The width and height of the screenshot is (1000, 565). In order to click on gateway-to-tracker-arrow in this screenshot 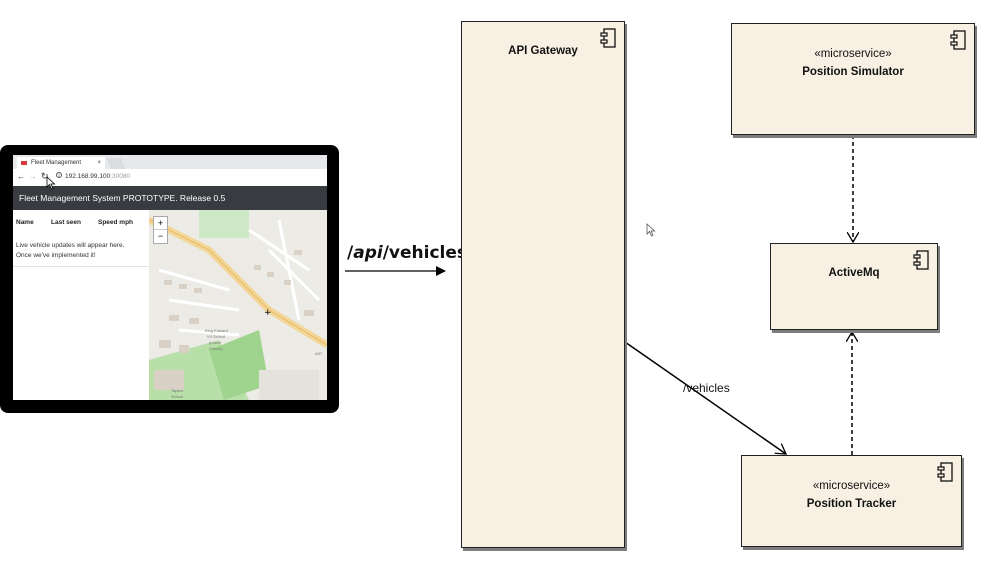, I will do `click(705, 397)`.